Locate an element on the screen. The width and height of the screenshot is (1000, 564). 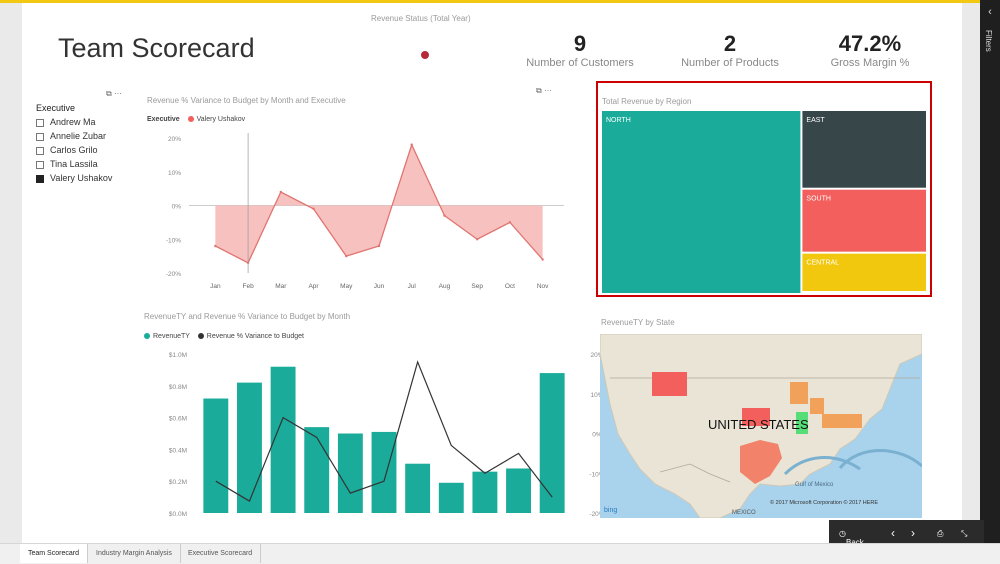
kpi-label: Number of Customers is located at coordinates (580, 63).